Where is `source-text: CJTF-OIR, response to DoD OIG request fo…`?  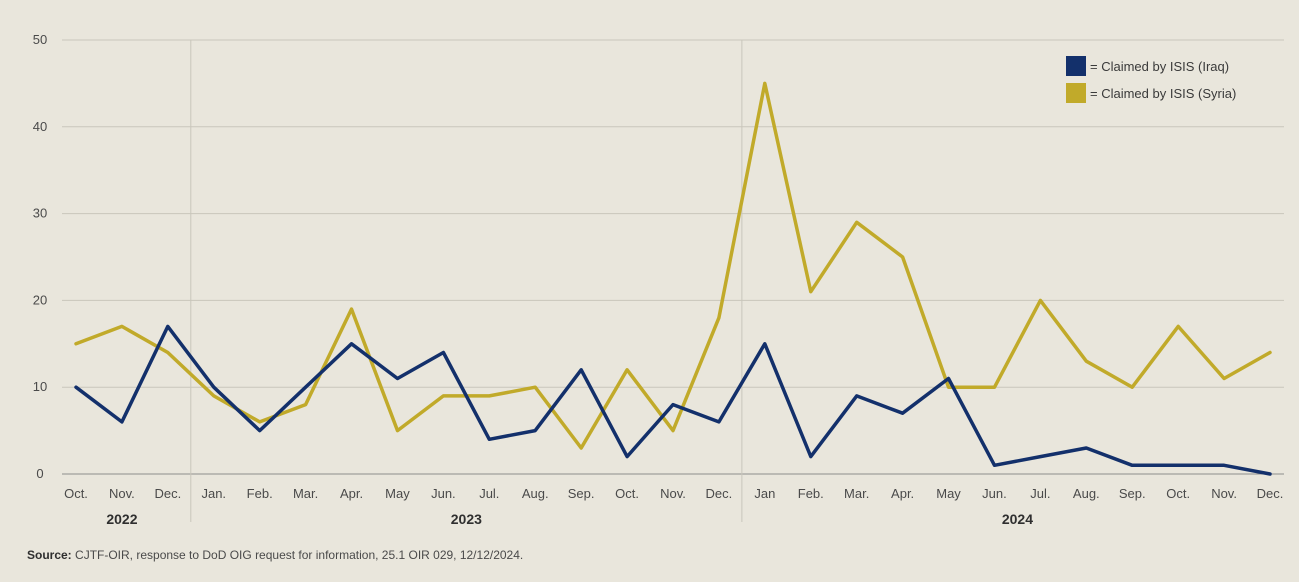
source-text: CJTF-OIR, response to DoD OIG request fo… is located at coordinates (297, 555).